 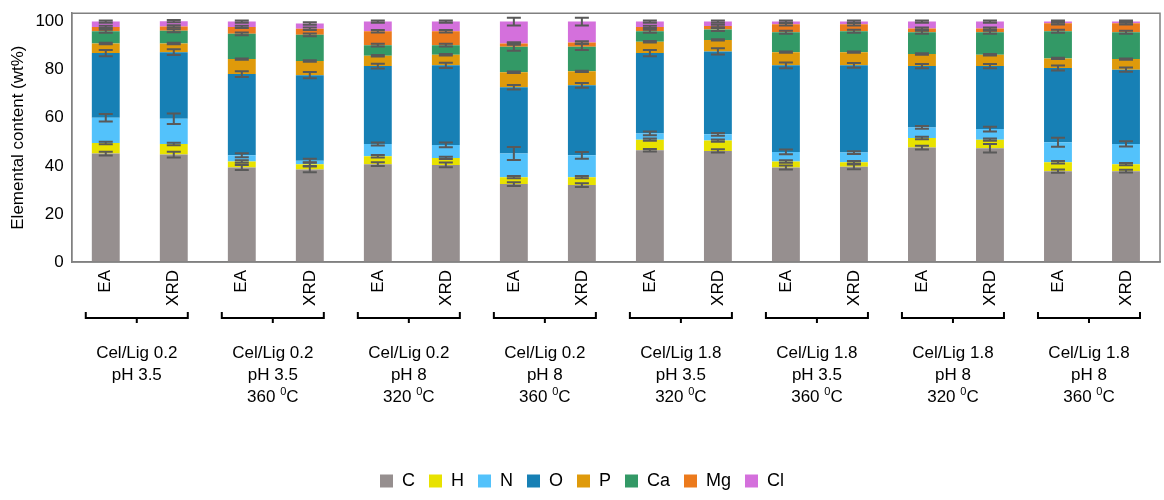 I want to click on legend-label: Mg, so click(x=719, y=479).